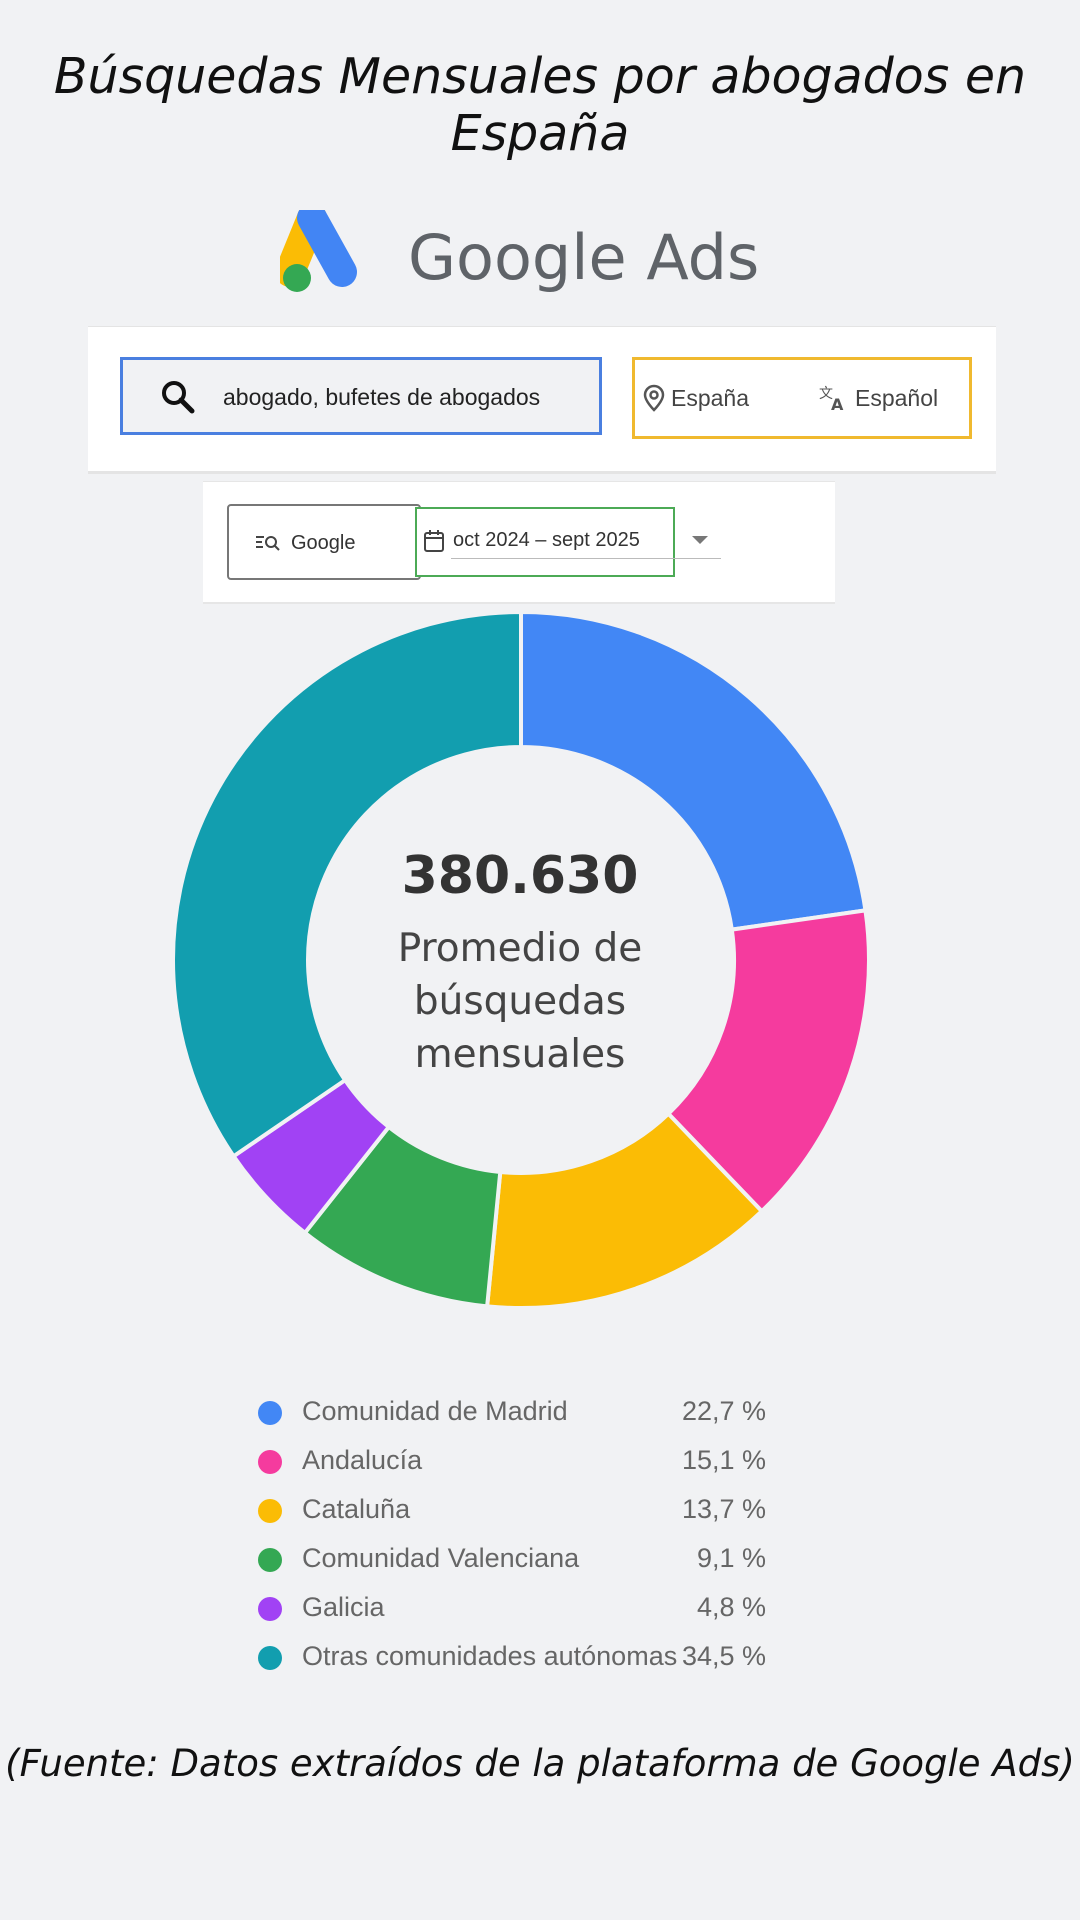  What do you see at coordinates (434, 541) in the screenshot?
I see `calendar-icon` at bounding box center [434, 541].